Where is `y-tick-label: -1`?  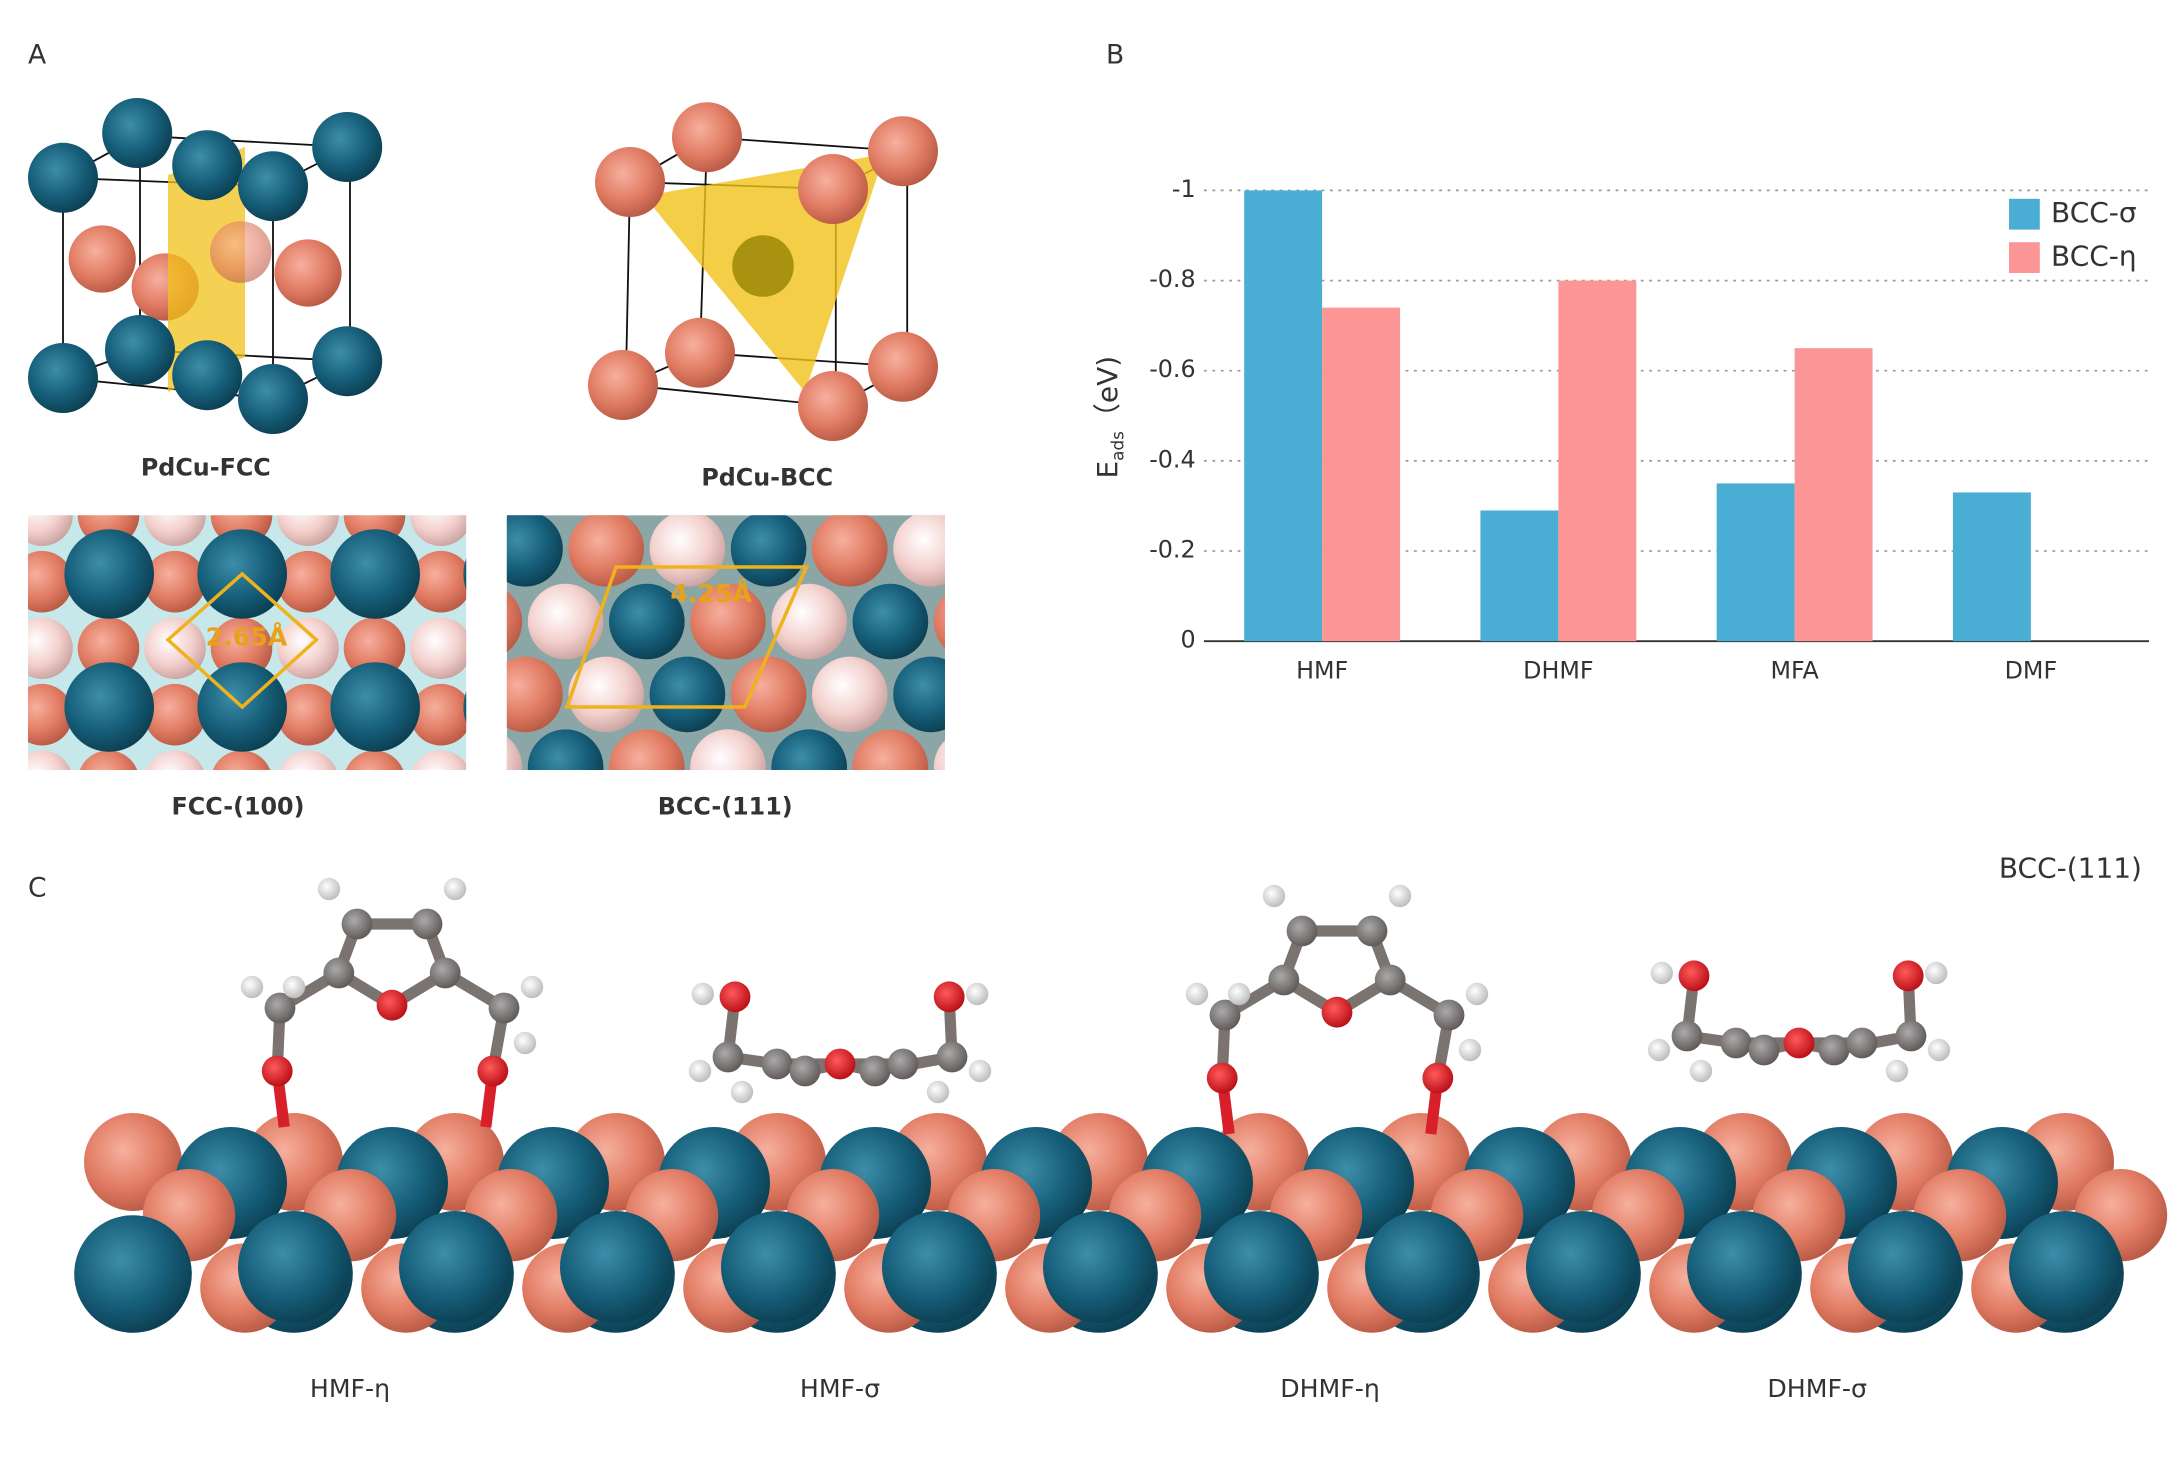
y-tick-label: -1 is located at coordinates (1184, 189).